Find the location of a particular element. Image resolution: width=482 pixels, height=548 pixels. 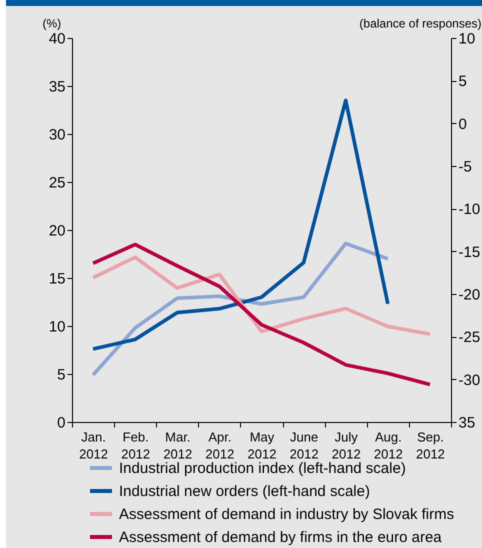

y-axis-title: (%) is located at coordinates (52, 23).